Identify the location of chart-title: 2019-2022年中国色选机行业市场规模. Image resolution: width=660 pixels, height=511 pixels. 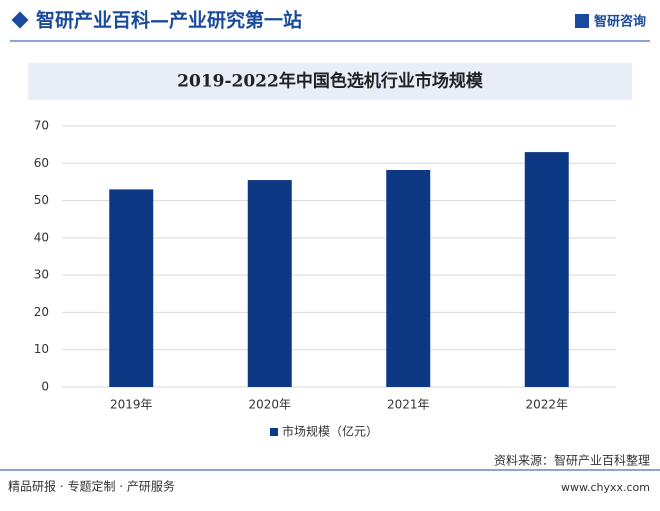
(330, 81).